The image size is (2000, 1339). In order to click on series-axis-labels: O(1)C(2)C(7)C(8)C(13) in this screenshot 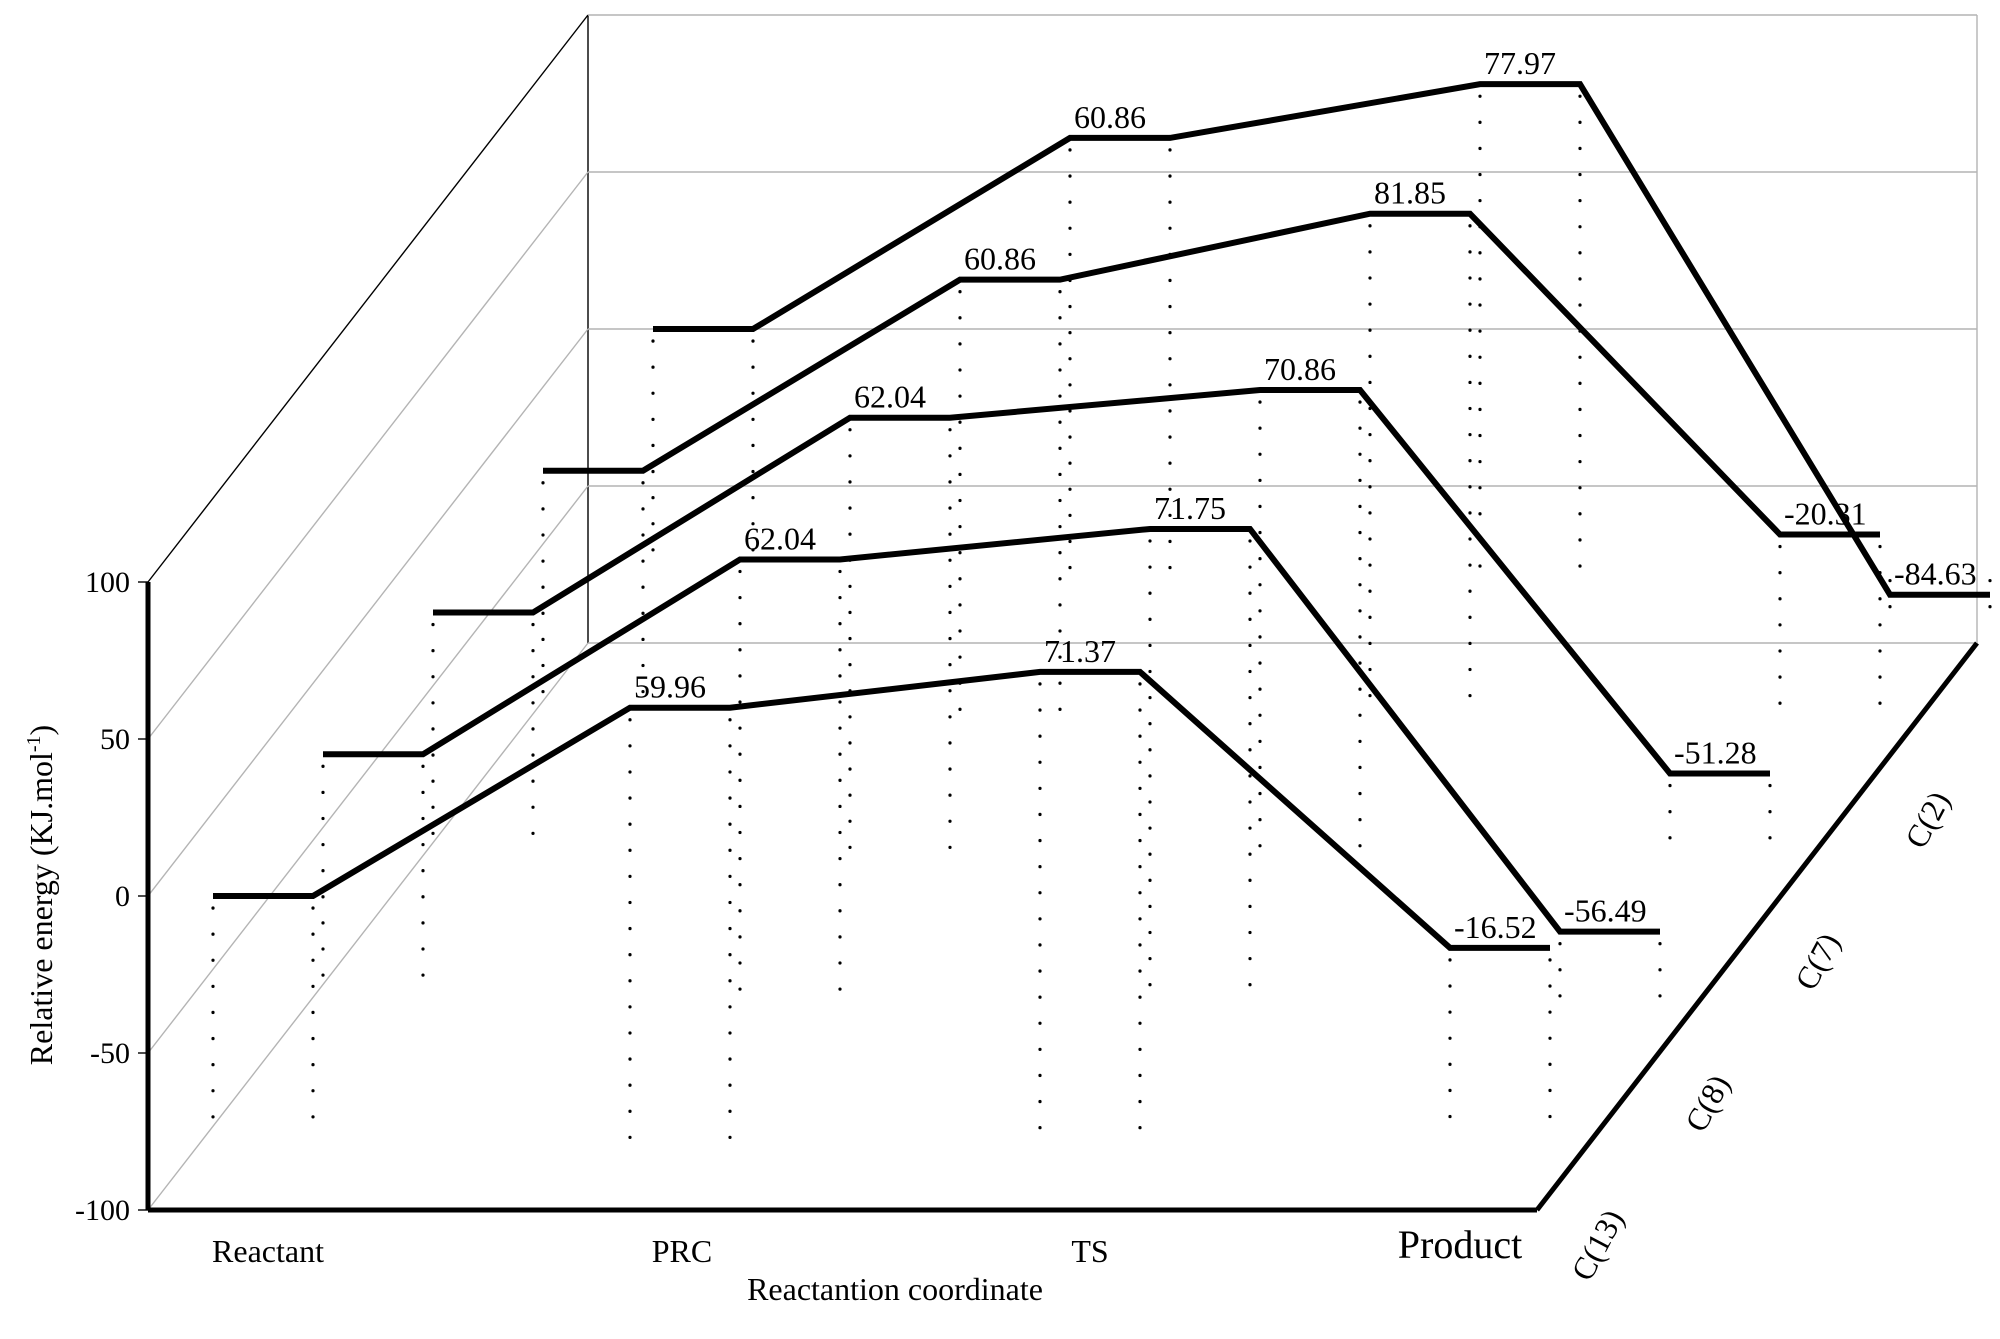, I will do `click(1760, 1035)`.